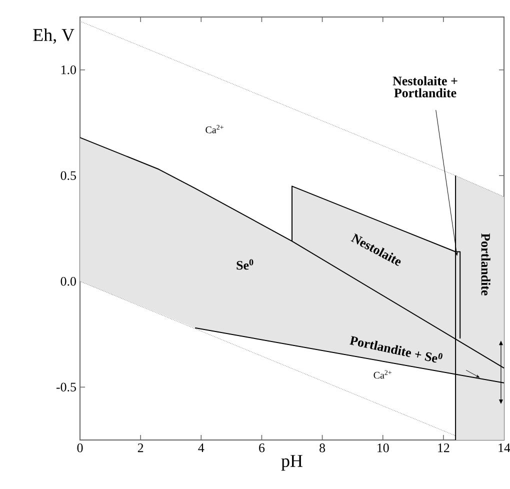 This screenshot has width=510, height=489. What do you see at coordinates (323, 448) in the screenshot?
I see `x-tick-label: 8` at bounding box center [323, 448].